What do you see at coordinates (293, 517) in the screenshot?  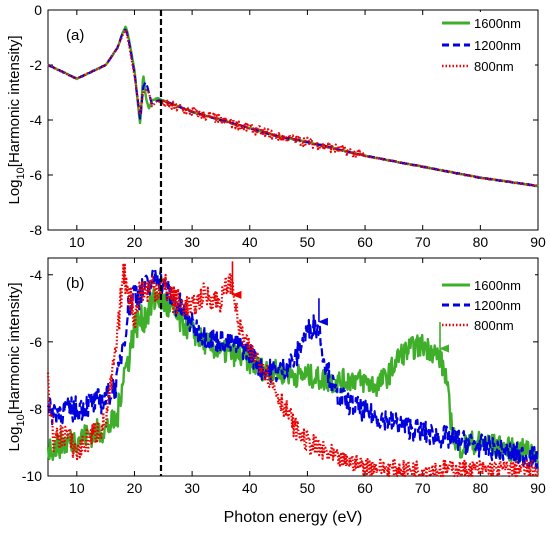 I see `x-axis-label: Photon energy (eV)` at bounding box center [293, 517].